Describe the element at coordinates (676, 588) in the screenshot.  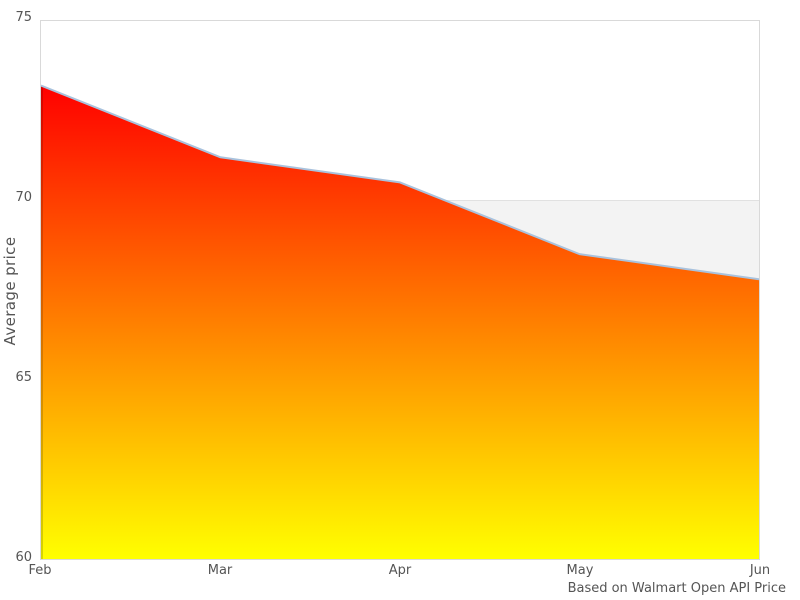
I see `chart-caption: Based on Walmart Open API Price` at that location.